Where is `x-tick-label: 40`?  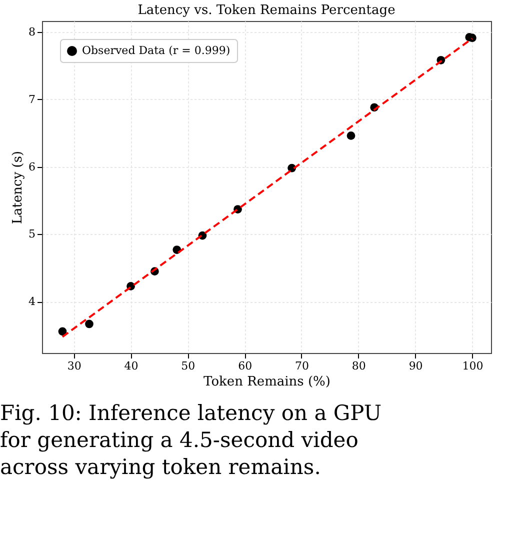 x-tick-label: 40 is located at coordinates (131, 366).